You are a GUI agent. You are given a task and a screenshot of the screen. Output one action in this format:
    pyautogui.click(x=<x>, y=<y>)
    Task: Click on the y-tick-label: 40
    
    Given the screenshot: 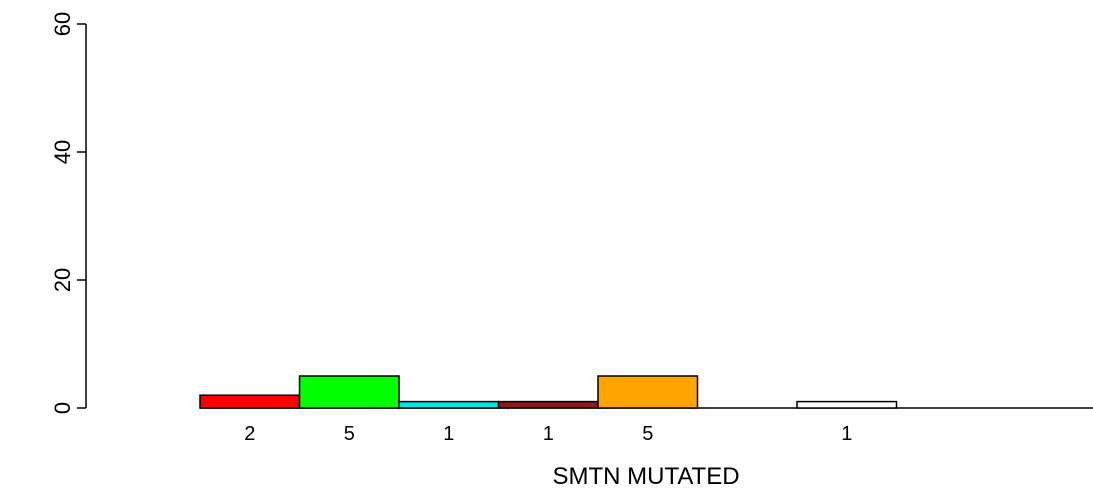 What is the action you would take?
    pyautogui.click(x=62, y=152)
    